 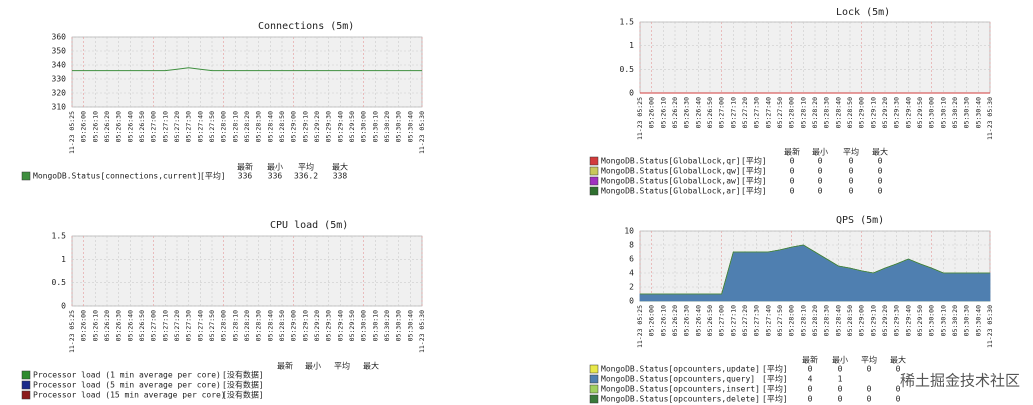 I want to click on chart-title: Connections (5m), so click(x=306, y=26).